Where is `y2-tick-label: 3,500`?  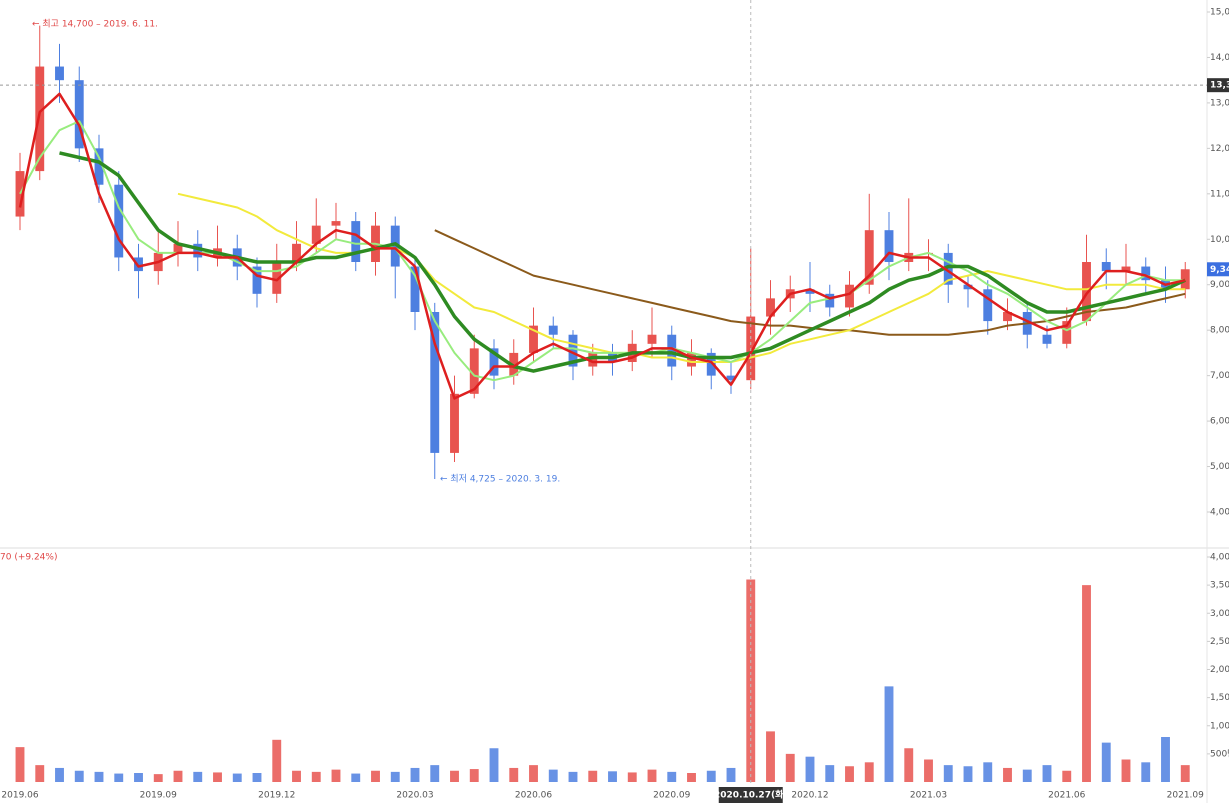
y2-tick-label: 3,500 is located at coordinates (1219, 586).